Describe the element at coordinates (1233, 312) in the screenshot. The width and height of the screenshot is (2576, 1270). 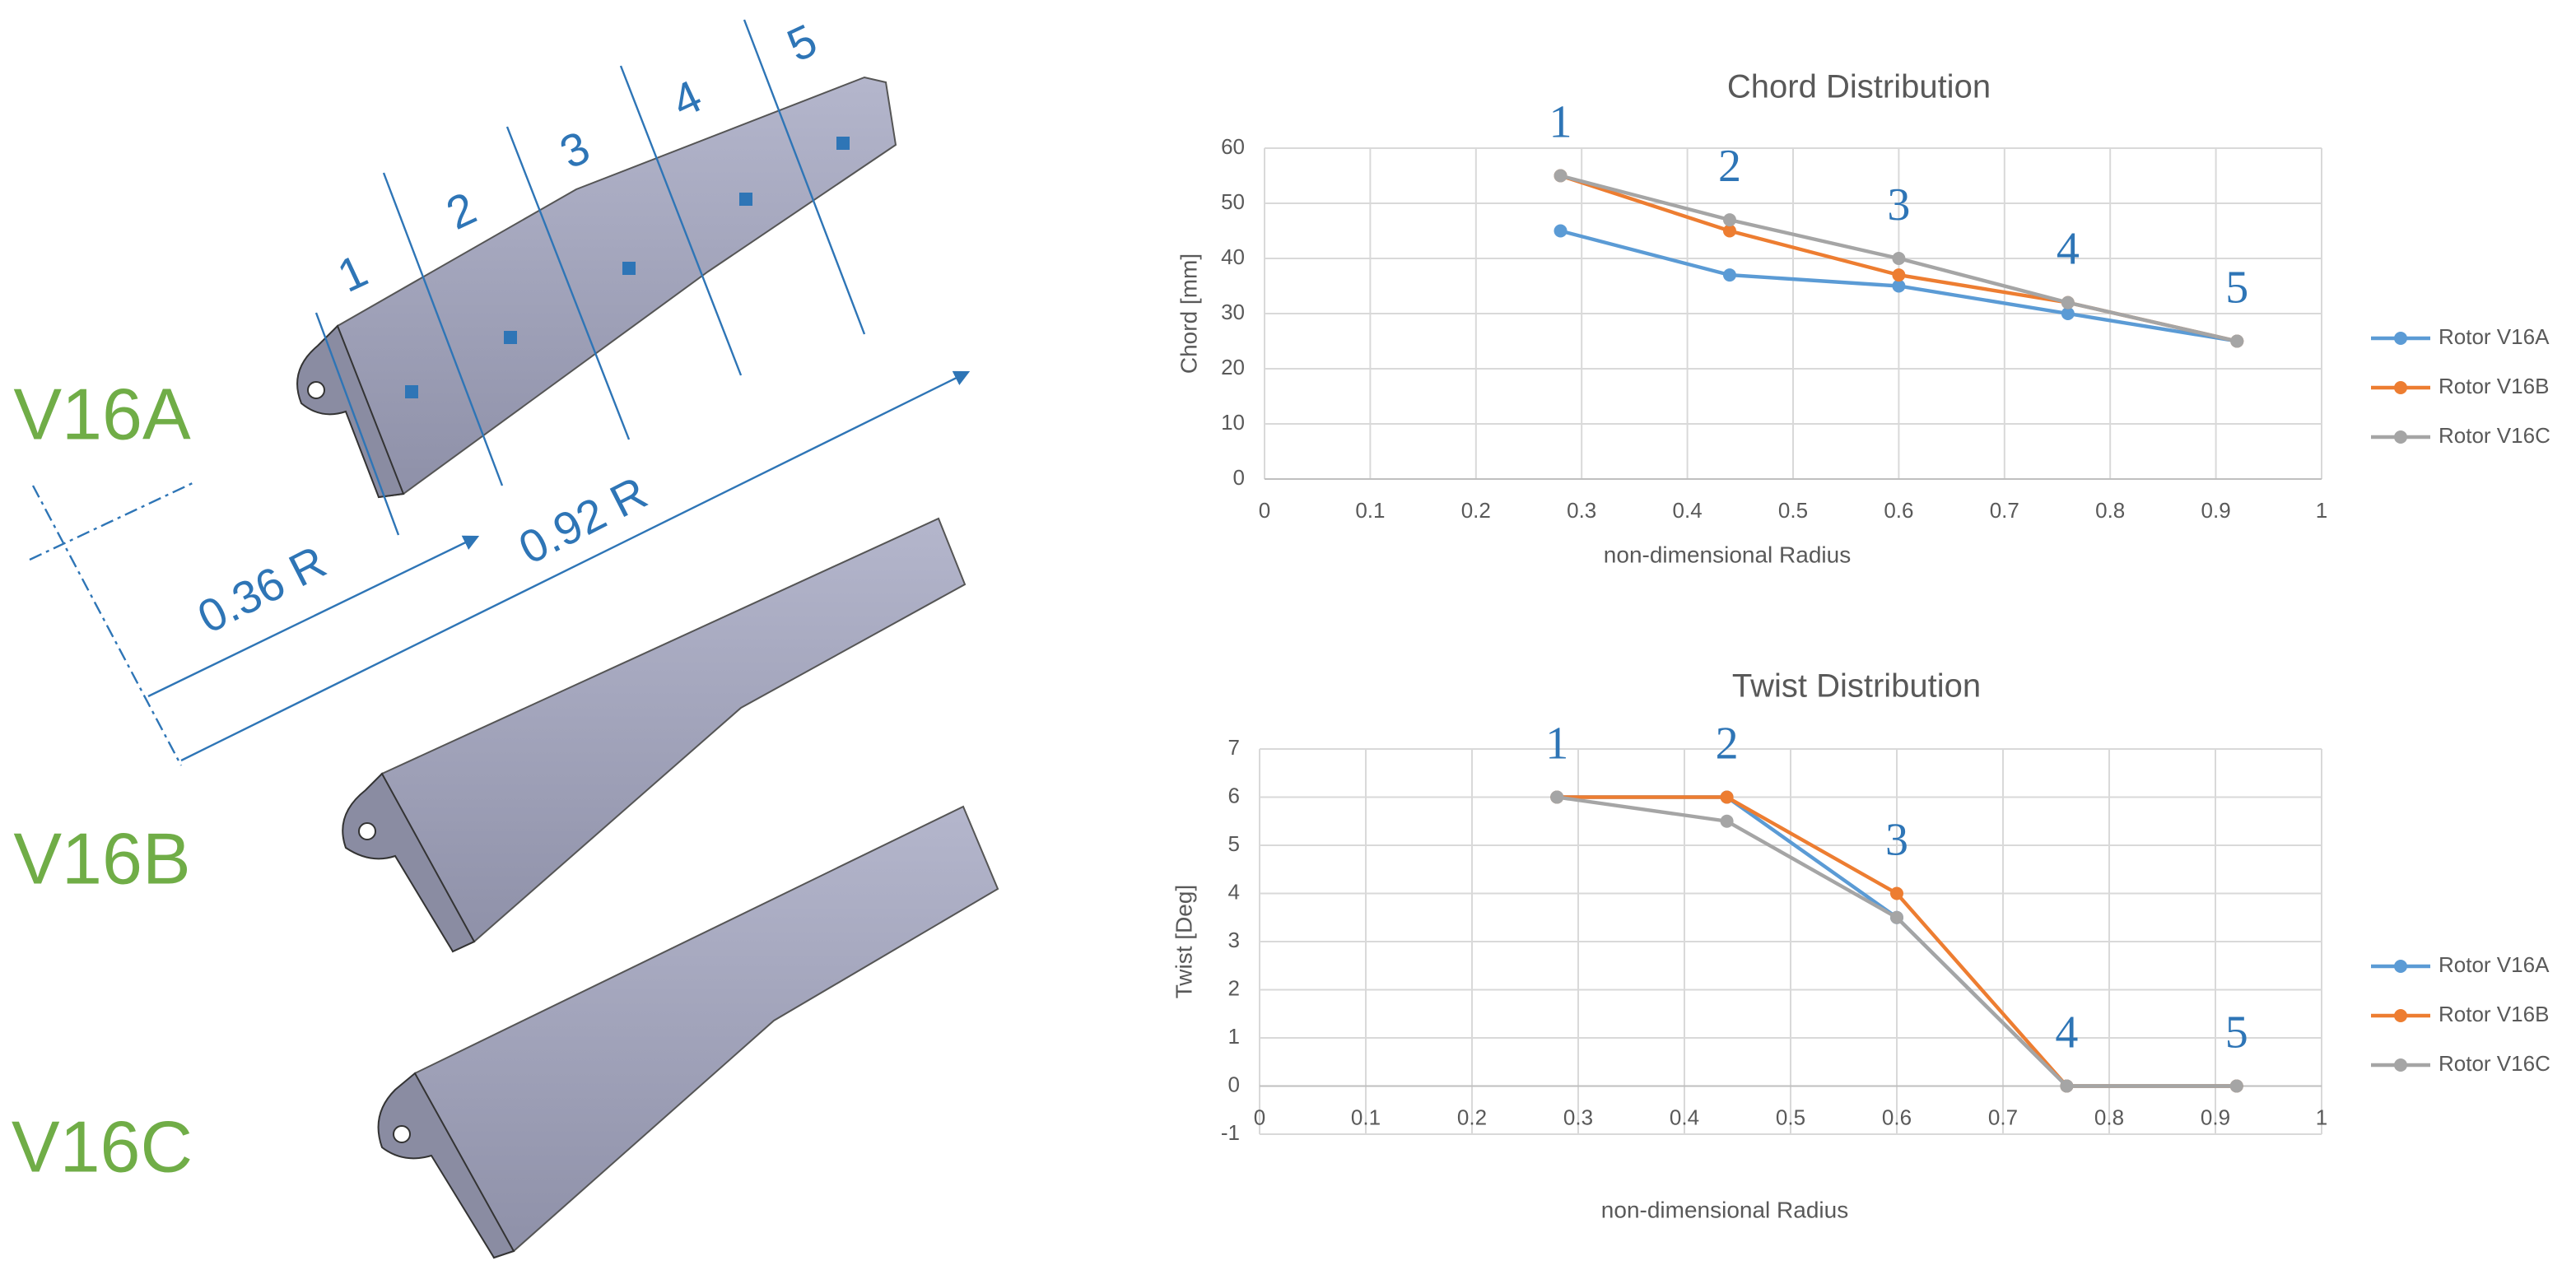
I see `y-tick-label: 30` at that location.